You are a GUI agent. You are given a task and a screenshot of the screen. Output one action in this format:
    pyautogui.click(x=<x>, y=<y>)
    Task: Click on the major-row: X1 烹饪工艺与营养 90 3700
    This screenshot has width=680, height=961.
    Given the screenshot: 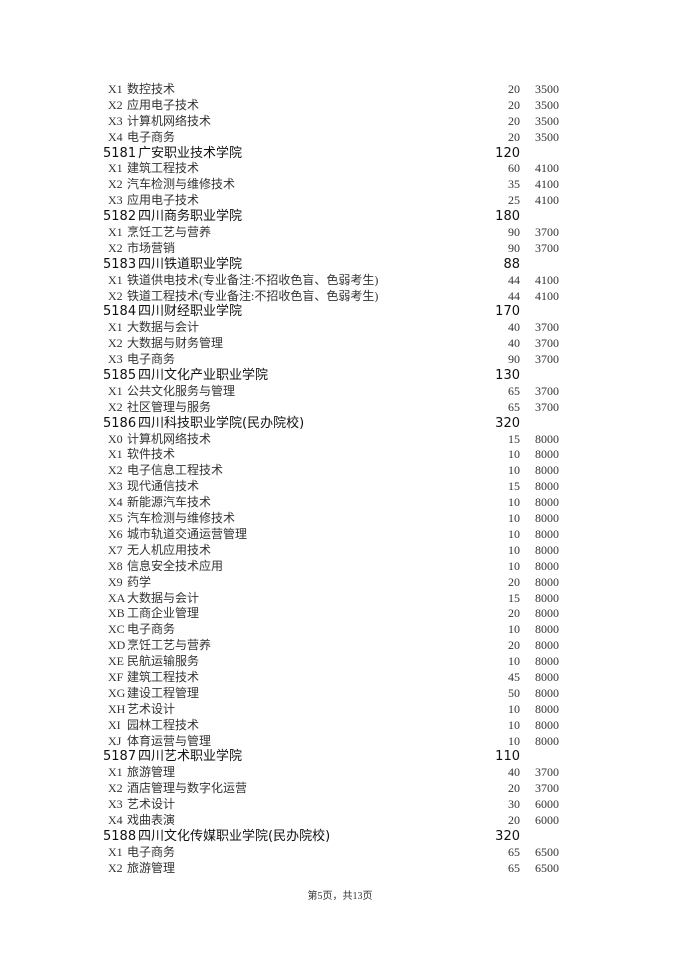 What is the action you would take?
    pyautogui.click(x=340, y=233)
    